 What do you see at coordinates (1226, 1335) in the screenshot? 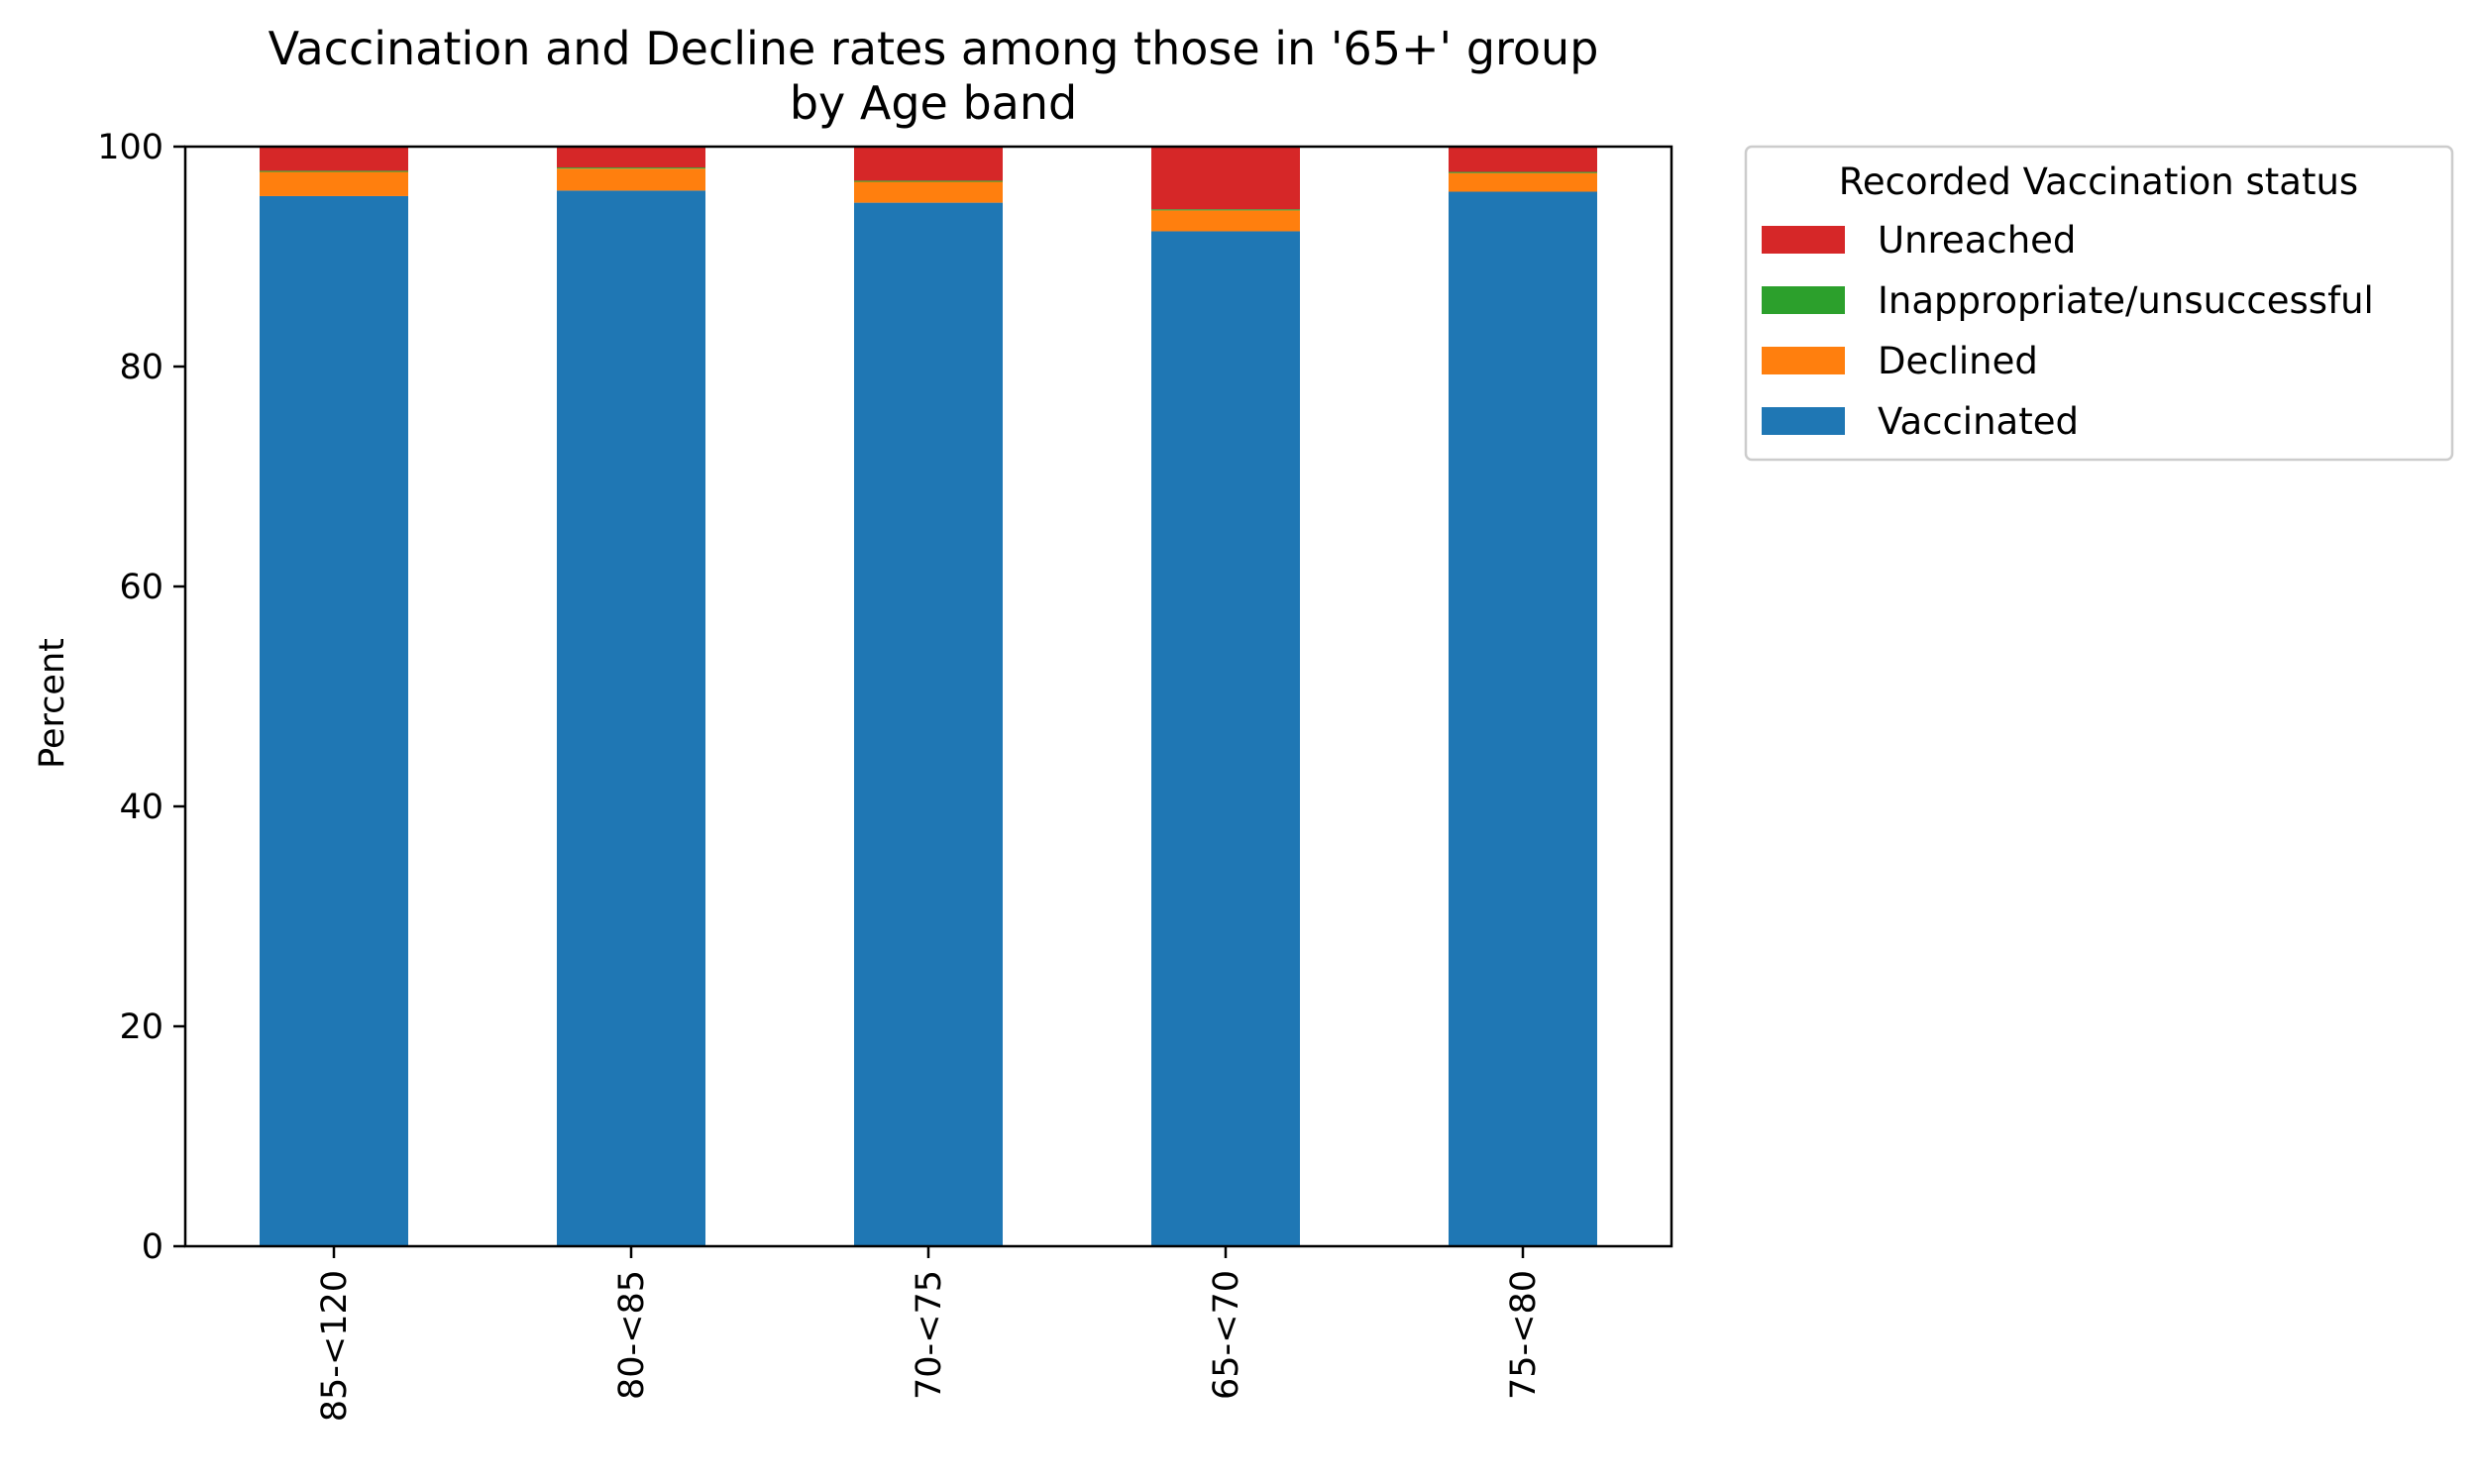
I see `x-tick-label-3: 65-<70` at bounding box center [1226, 1335].